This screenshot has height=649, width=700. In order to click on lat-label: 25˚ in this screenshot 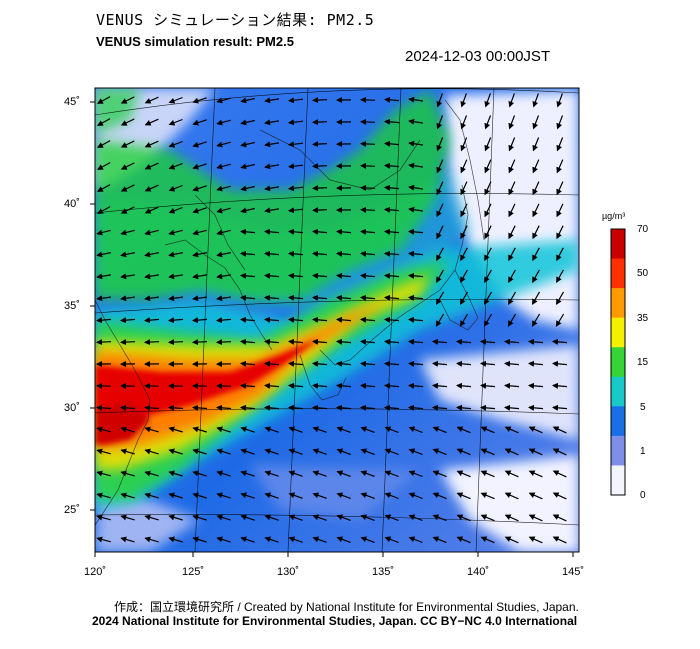, I will do `click(72, 510)`.